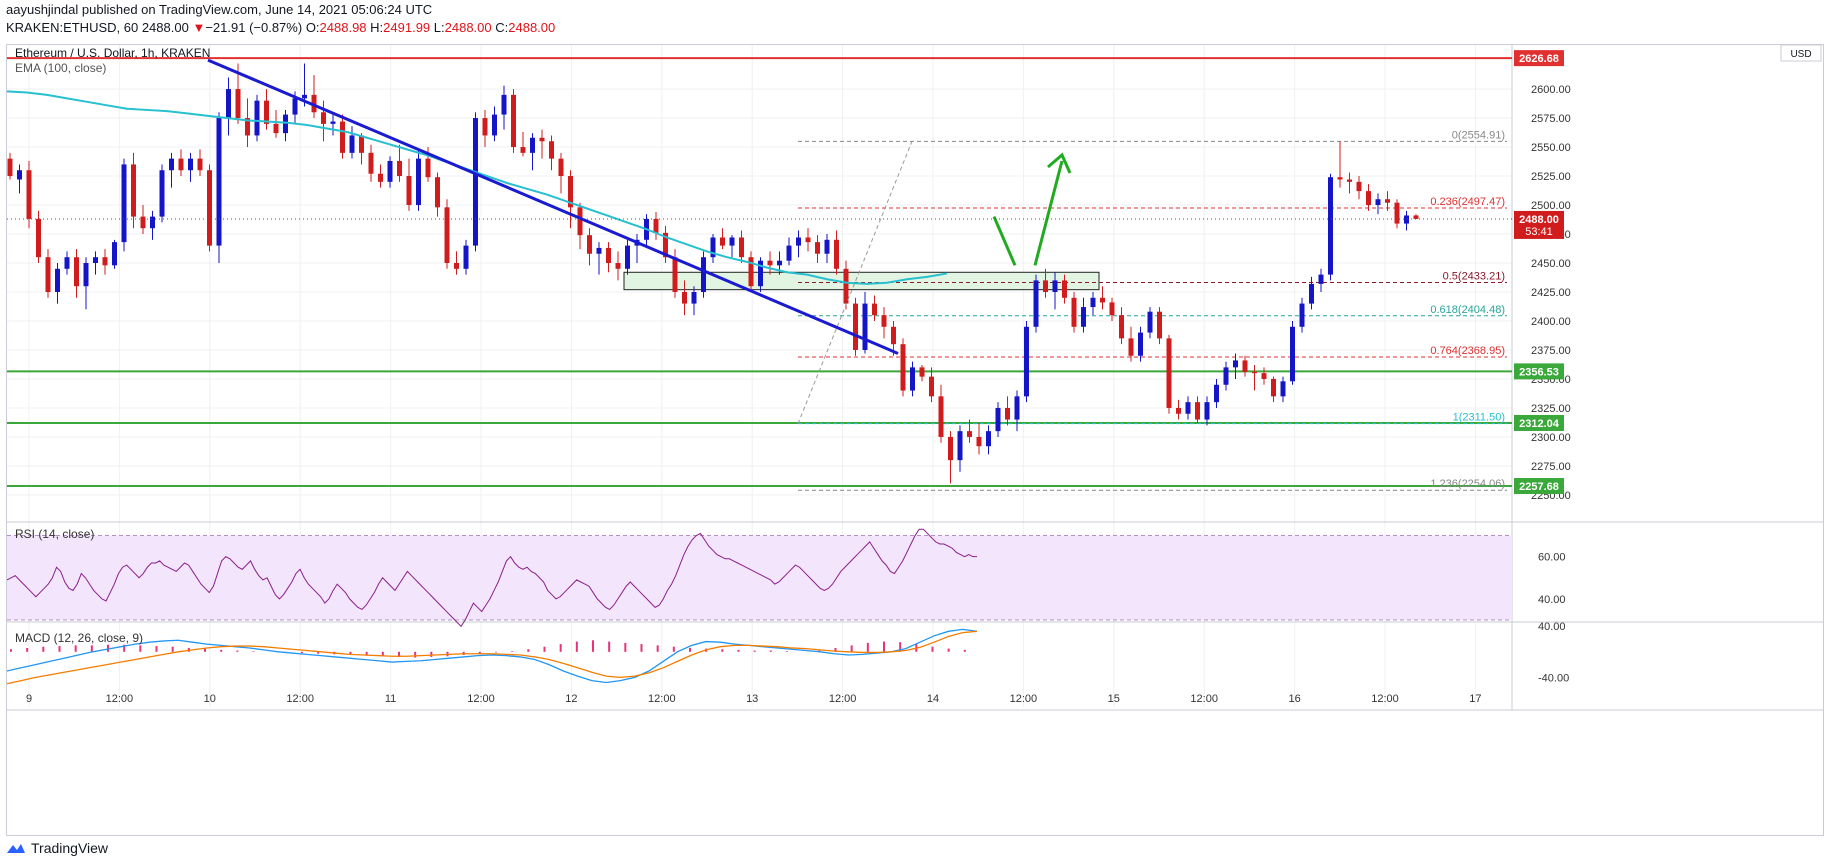 This screenshot has height=867, width=1828. What do you see at coordinates (477, 187) in the screenshot?
I see `ema-100-line` at bounding box center [477, 187].